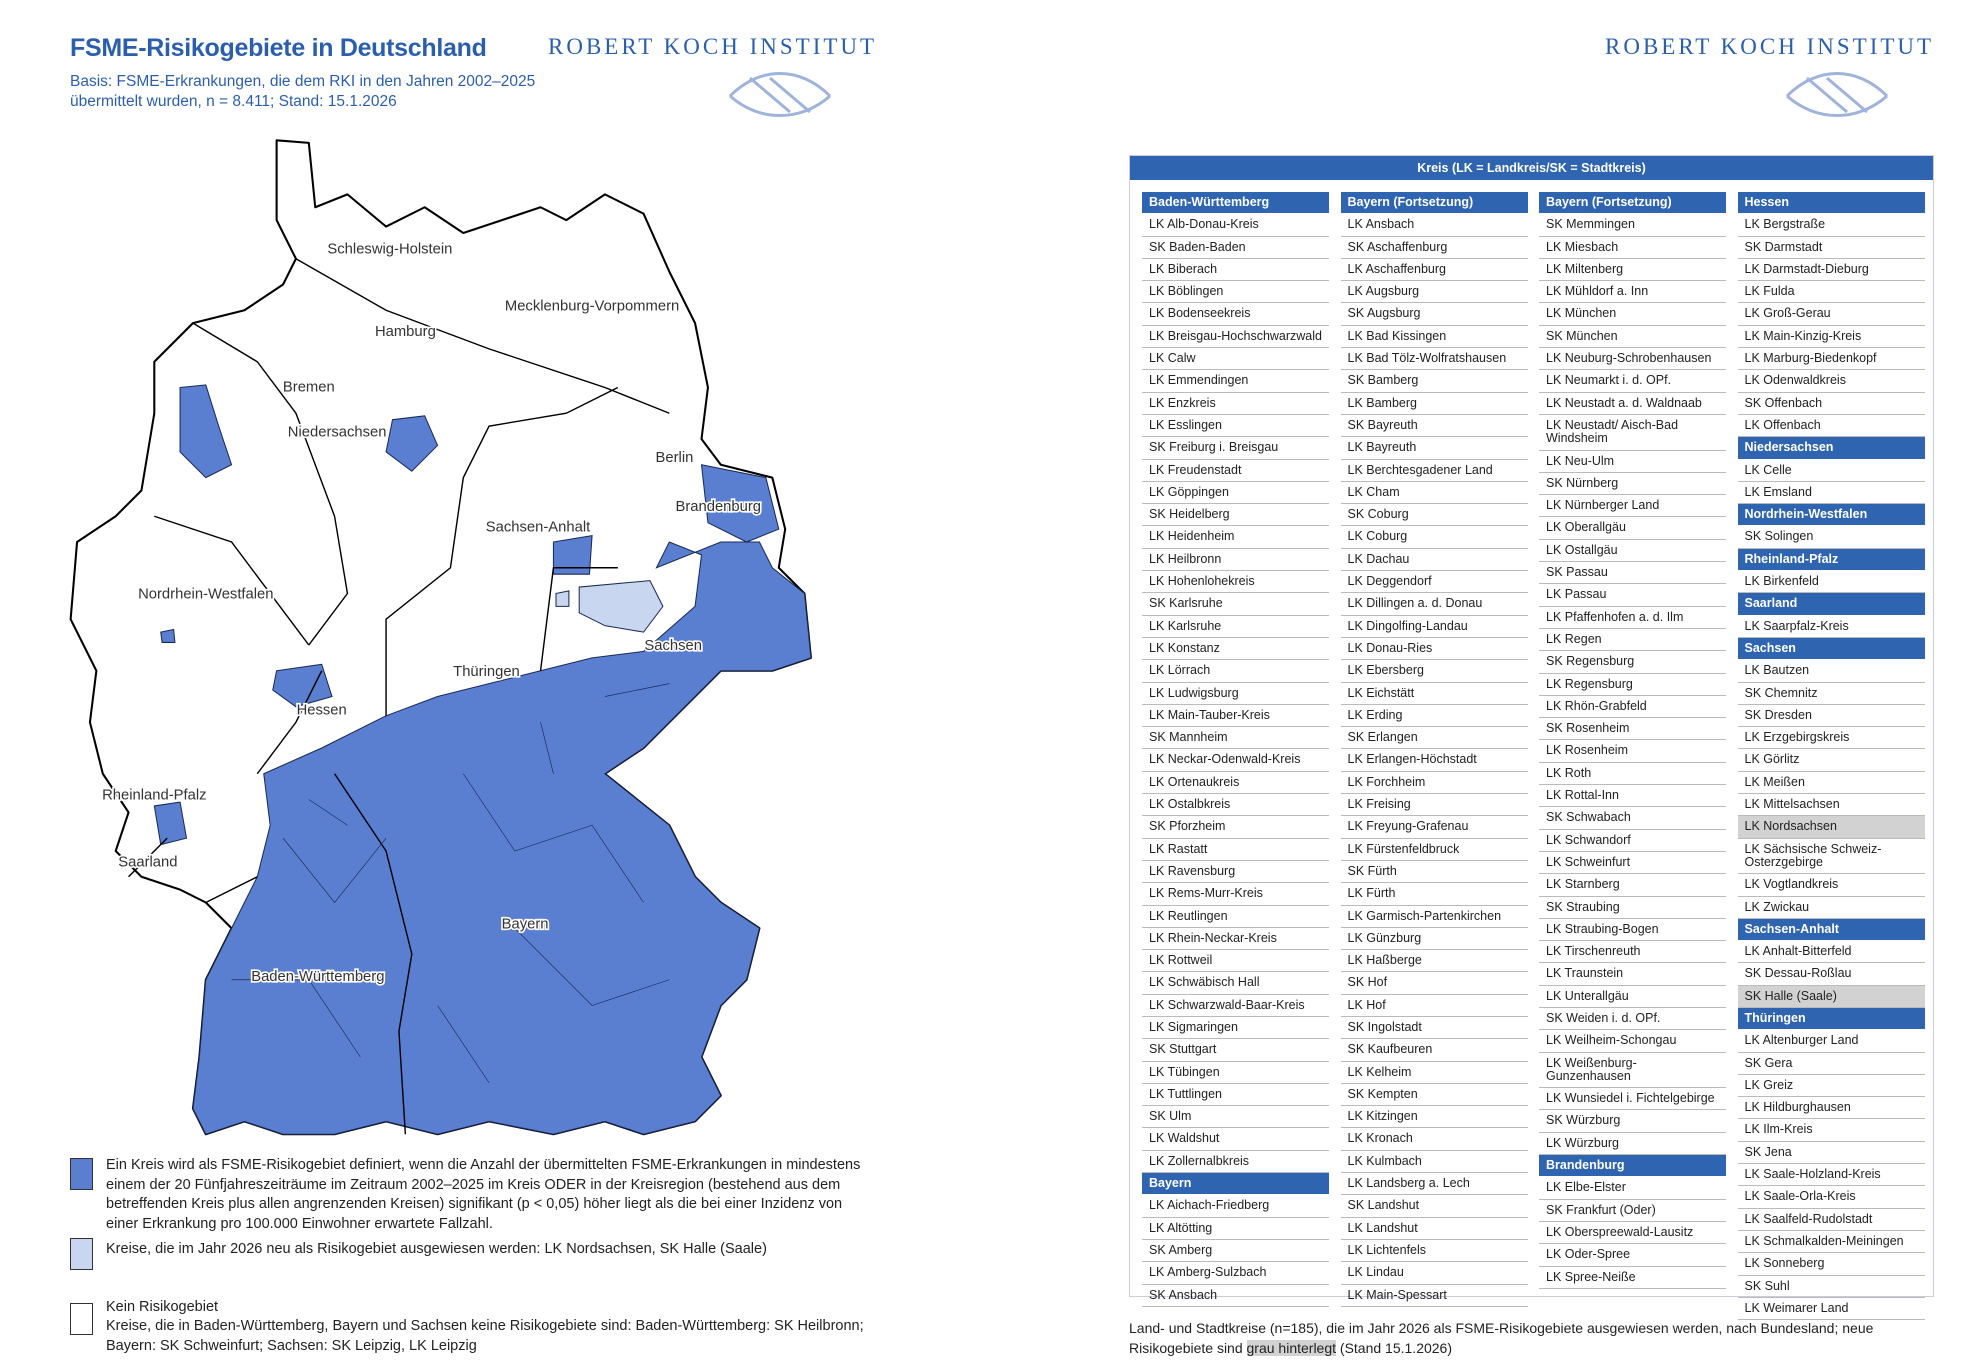  What do you see at coordinates (1632, 225) in the screenshot?
I see `district: SK Memmingen` at bounding box center [1632, 225].